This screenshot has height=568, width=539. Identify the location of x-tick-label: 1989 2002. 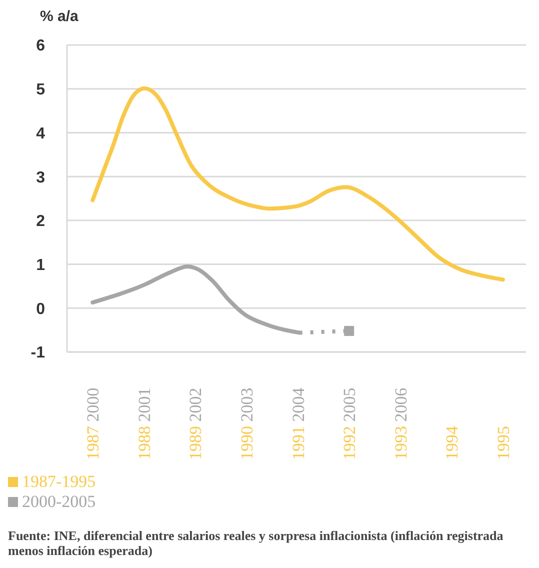
(196, 424).